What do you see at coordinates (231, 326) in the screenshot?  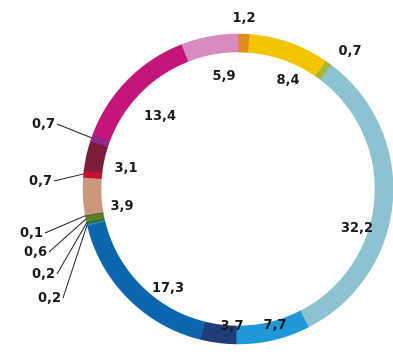 I see `slice-label-5: 3,7` at bounding box center [231, 326].